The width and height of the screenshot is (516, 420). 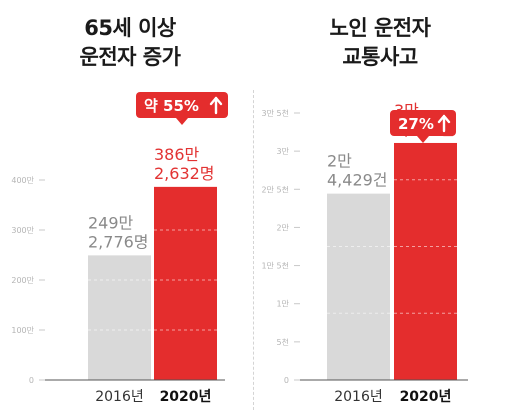 What do you see at coordinates (275, 266) in the screenshot?
I see `right-y-tick-label: 1만 5천` at bounding box center [275, 266].